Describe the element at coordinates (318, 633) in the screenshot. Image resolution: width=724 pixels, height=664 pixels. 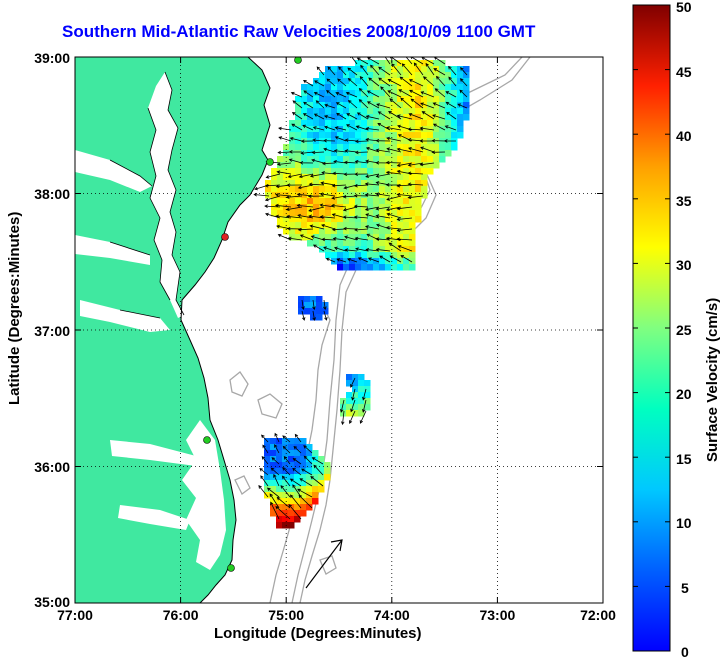
I see `x-axis-label: Longitude (Degrees:Minutes)` at that location.